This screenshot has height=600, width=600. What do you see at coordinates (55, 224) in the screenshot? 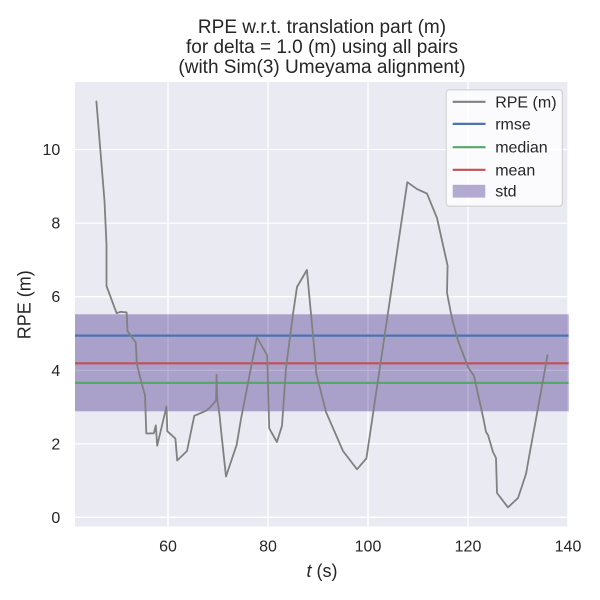
I see `svg-text: 8` at bounding box center [55, 224].